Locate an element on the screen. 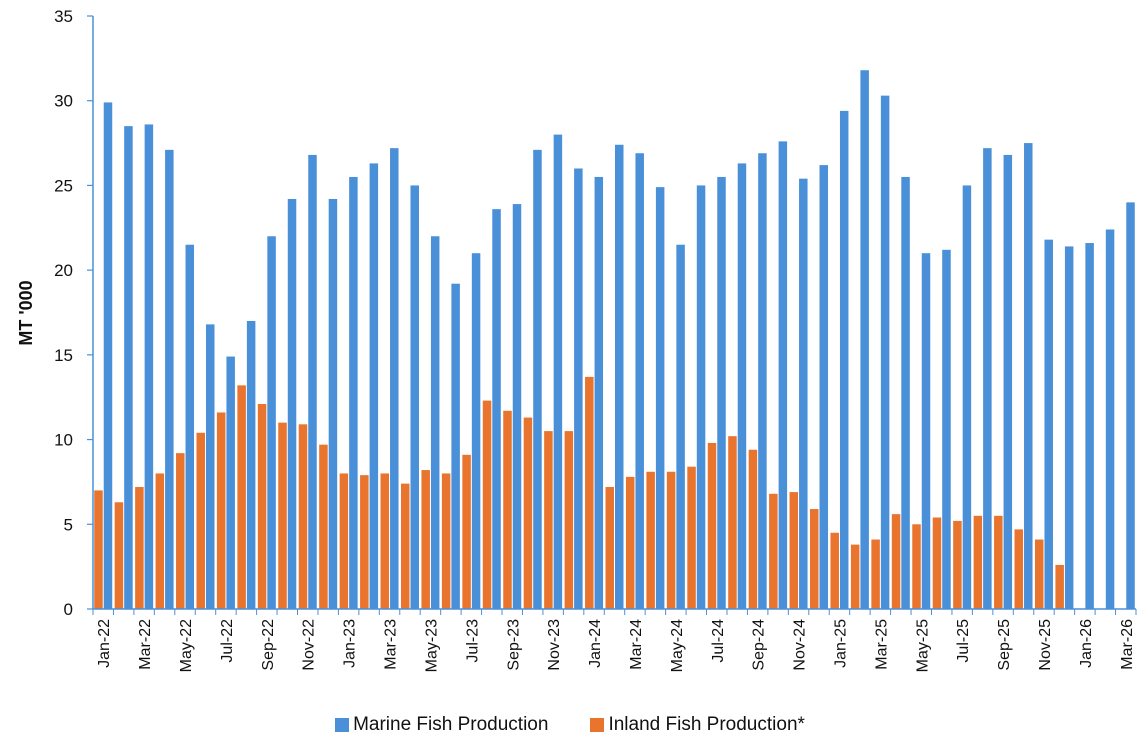  x-tick-label: Sep-23 is located at coordinates (513, 645).